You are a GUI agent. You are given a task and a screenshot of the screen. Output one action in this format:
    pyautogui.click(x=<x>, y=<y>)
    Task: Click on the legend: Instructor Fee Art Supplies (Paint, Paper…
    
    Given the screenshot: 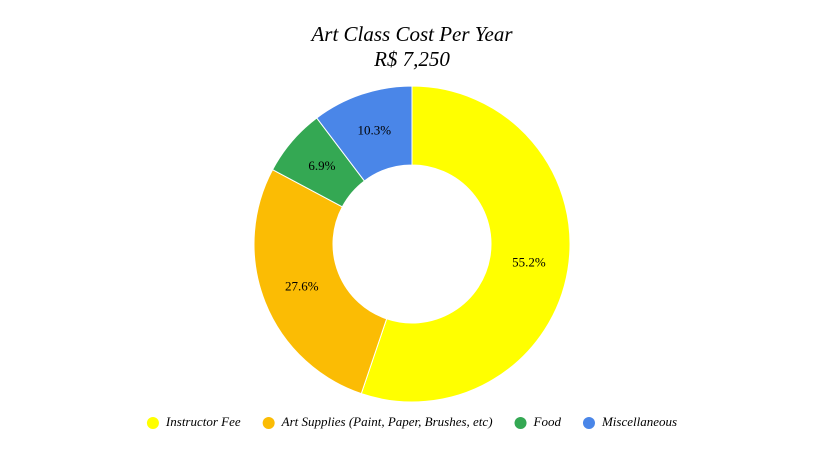 What is the action you would take?
    pyautogui.click(x=411, y=421)
    